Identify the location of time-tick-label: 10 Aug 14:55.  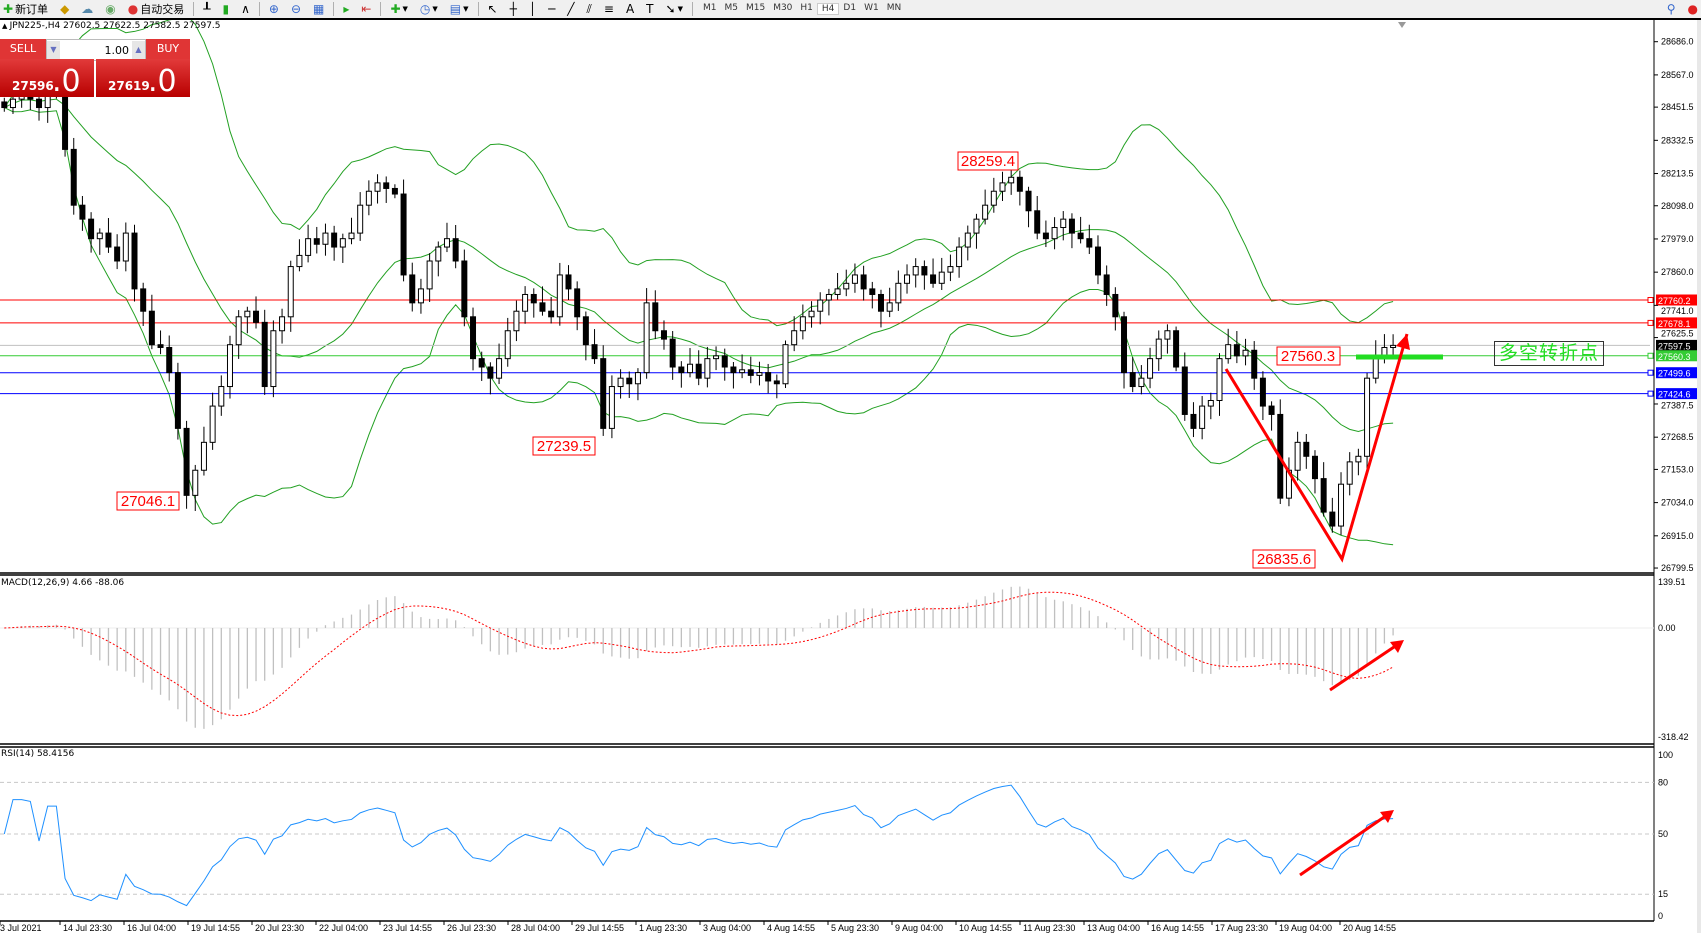
(985, 928).